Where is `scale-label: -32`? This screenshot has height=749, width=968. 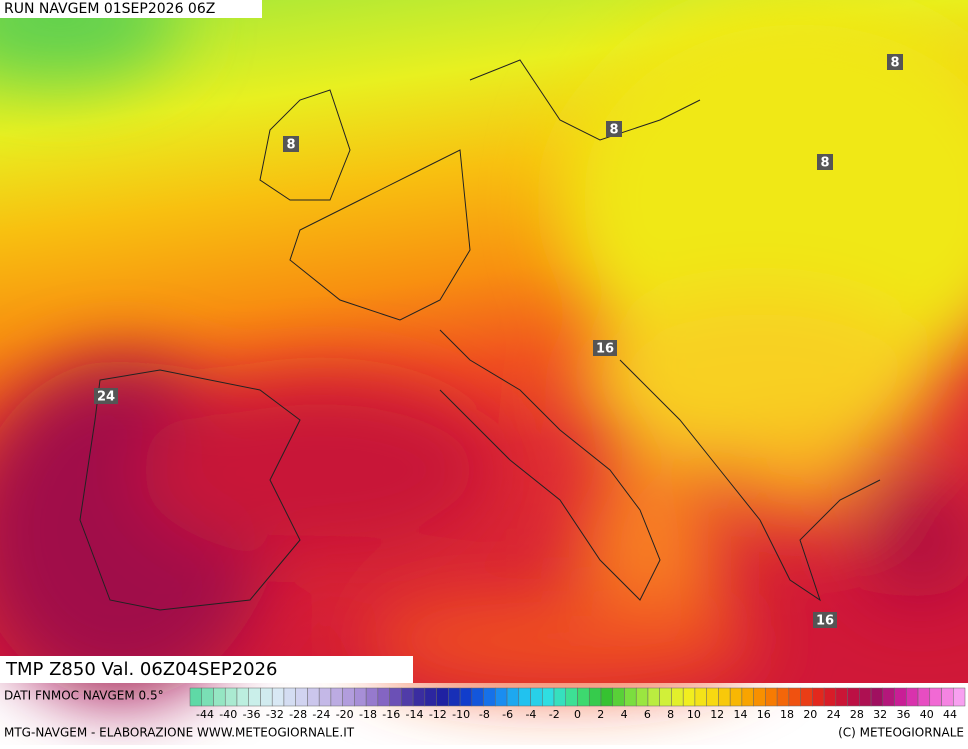 scale-label: -32 is located at coordinates (275, 714).